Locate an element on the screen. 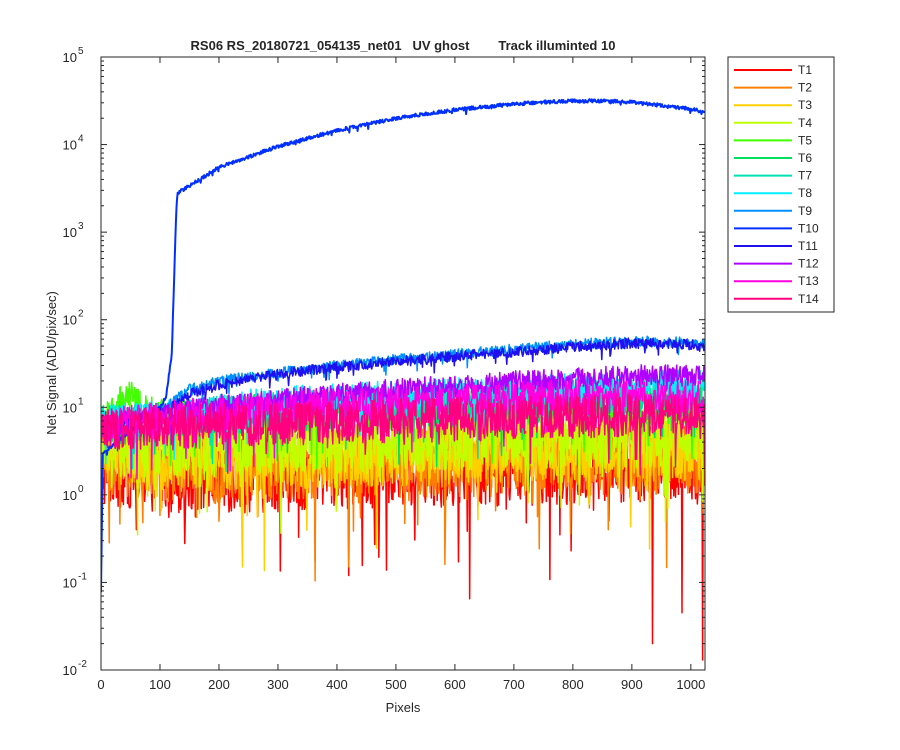  legend-label-t2: T2 is located at coordinates (805, 88).